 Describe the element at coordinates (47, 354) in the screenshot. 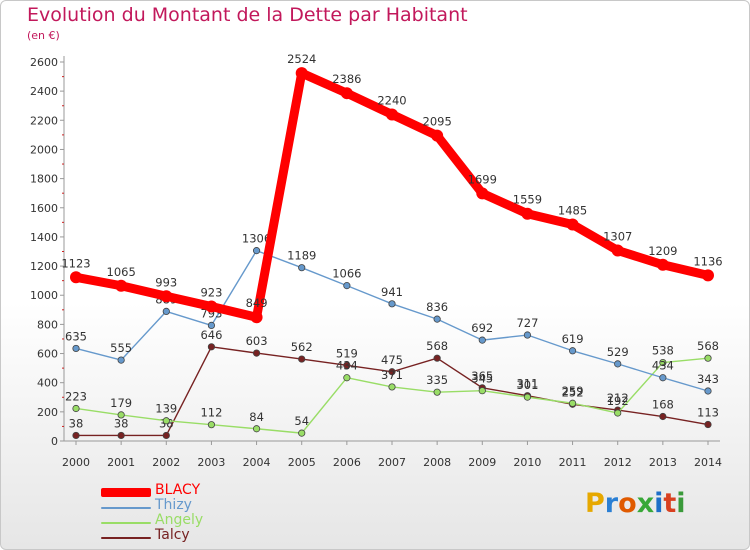

I see `y-tick-label: 600` at that location.